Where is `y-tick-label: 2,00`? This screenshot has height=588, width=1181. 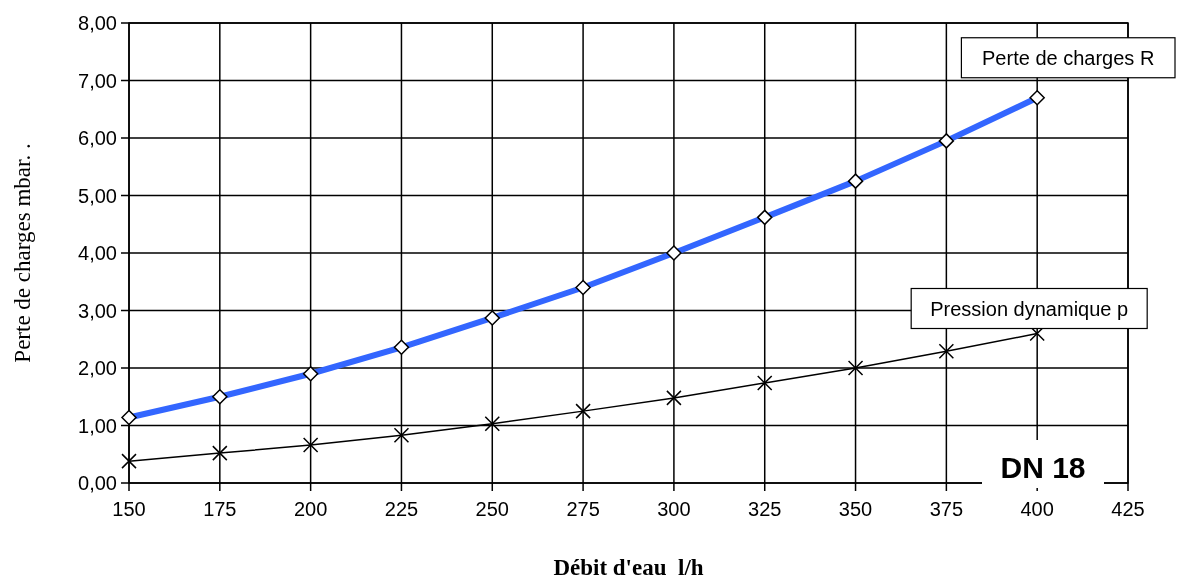 y-tick-label: 2,00 is located at coordinates (97, 368).